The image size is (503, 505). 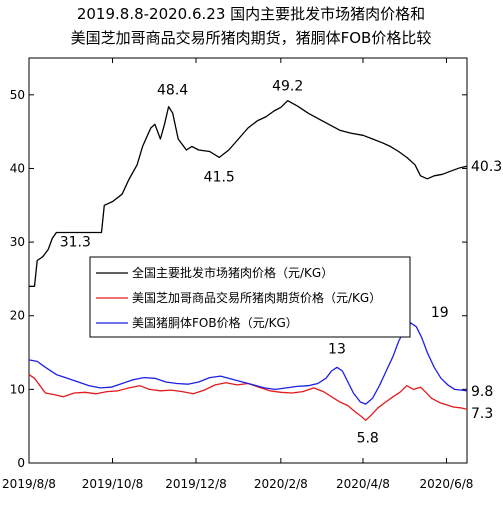 I want to click on value-annotation: 49.2, so click(x=287, y=87).